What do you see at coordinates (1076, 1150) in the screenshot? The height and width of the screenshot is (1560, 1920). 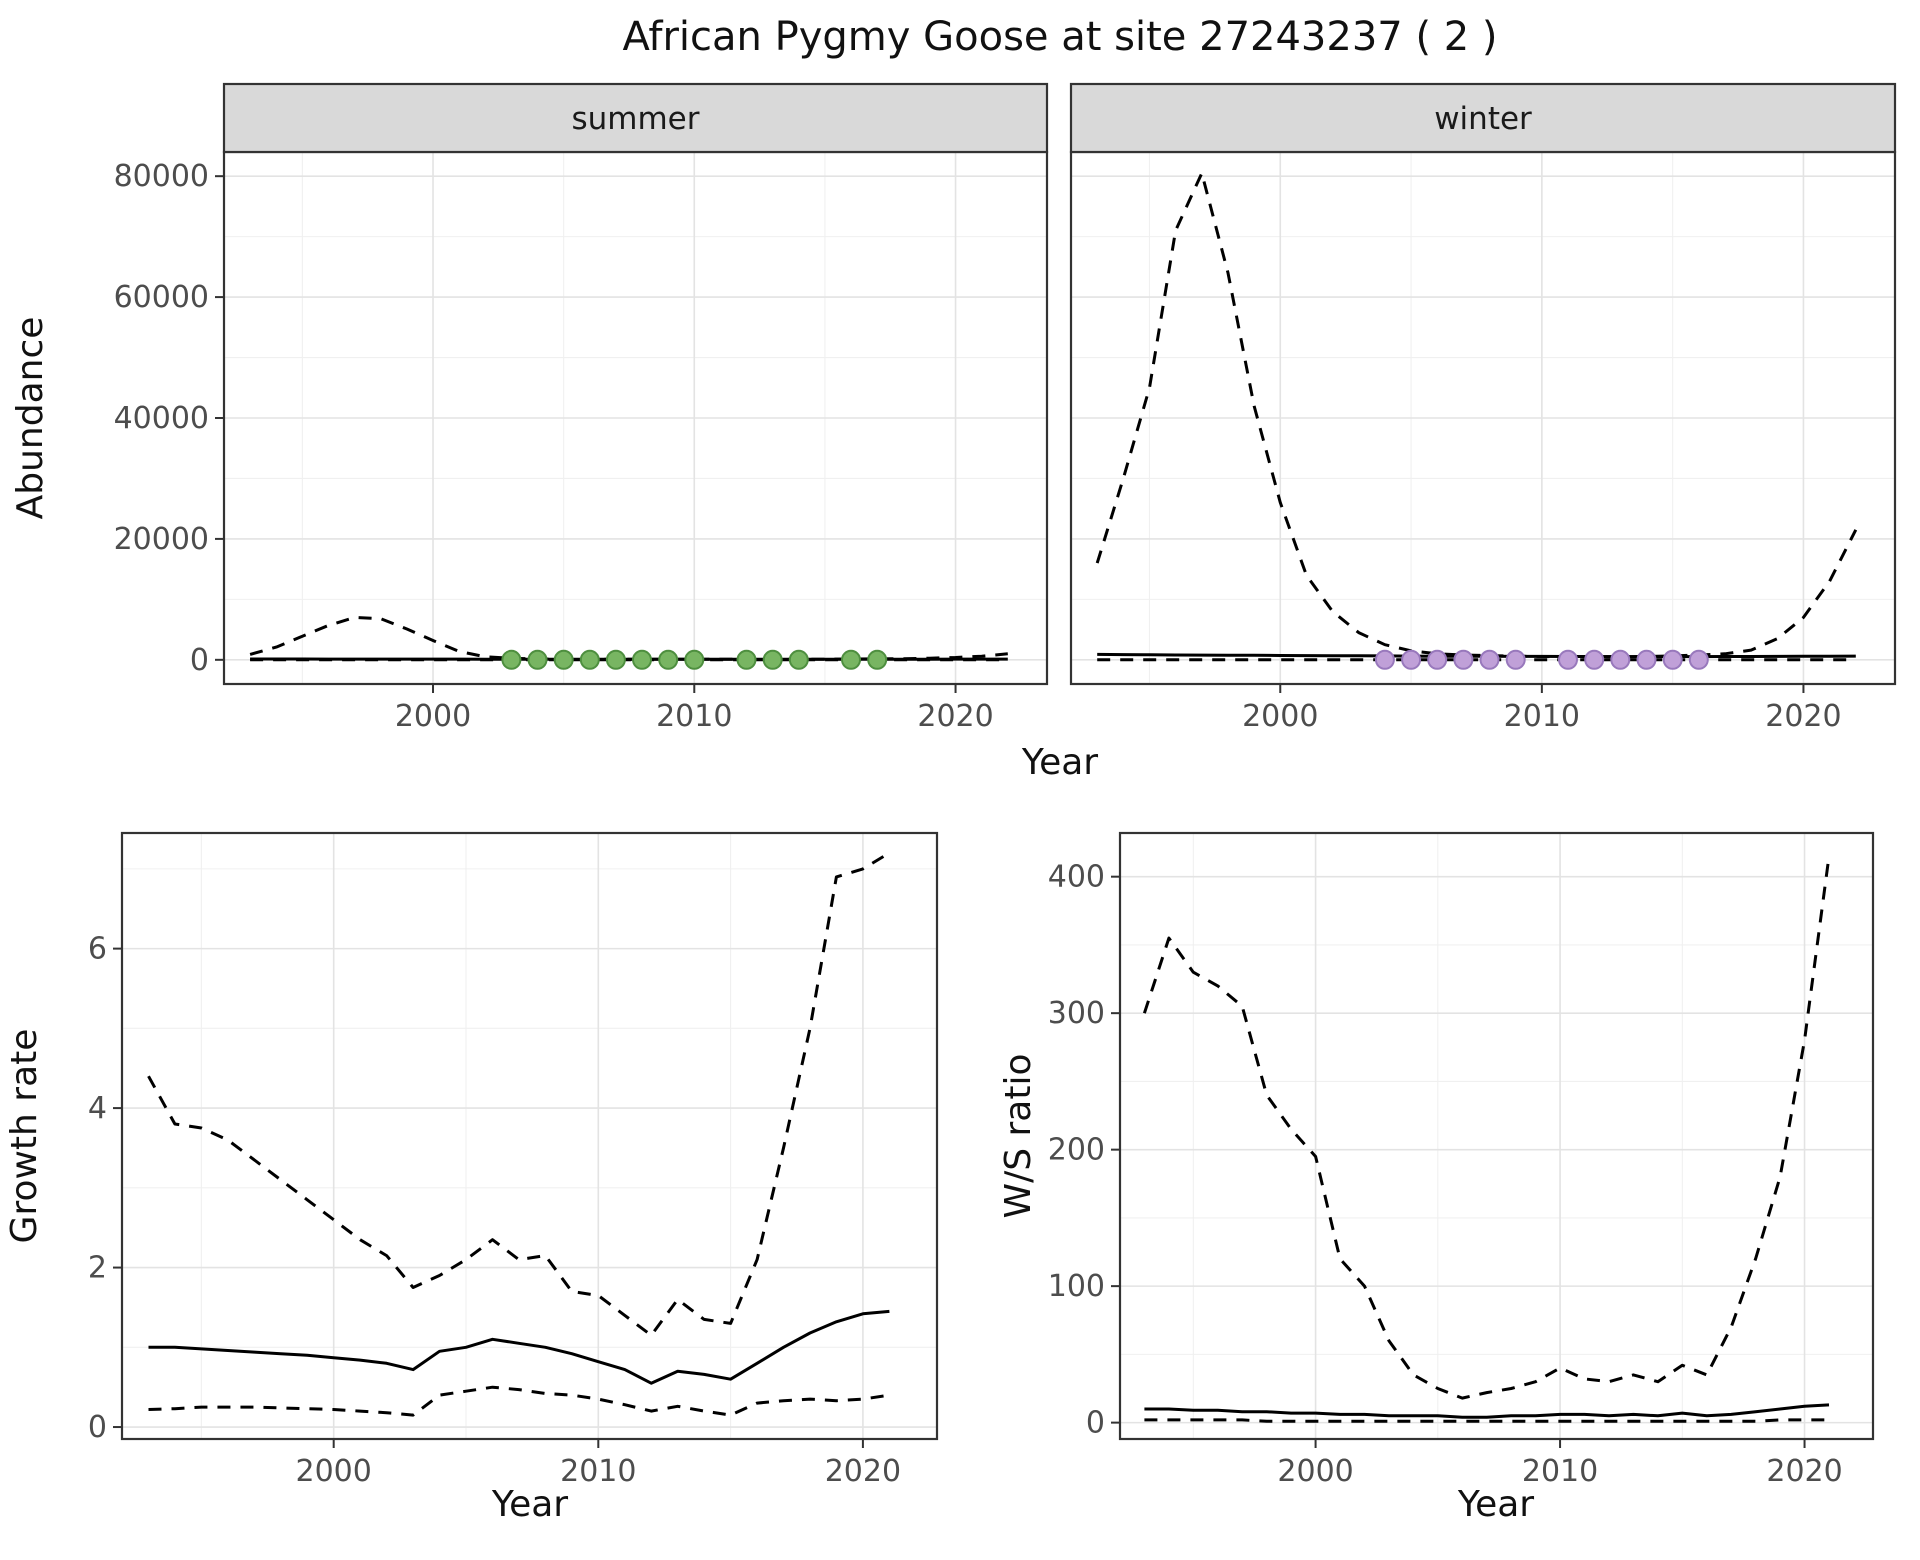 I see `y-tick-label: 200` at bounding box center [1076, 1150].